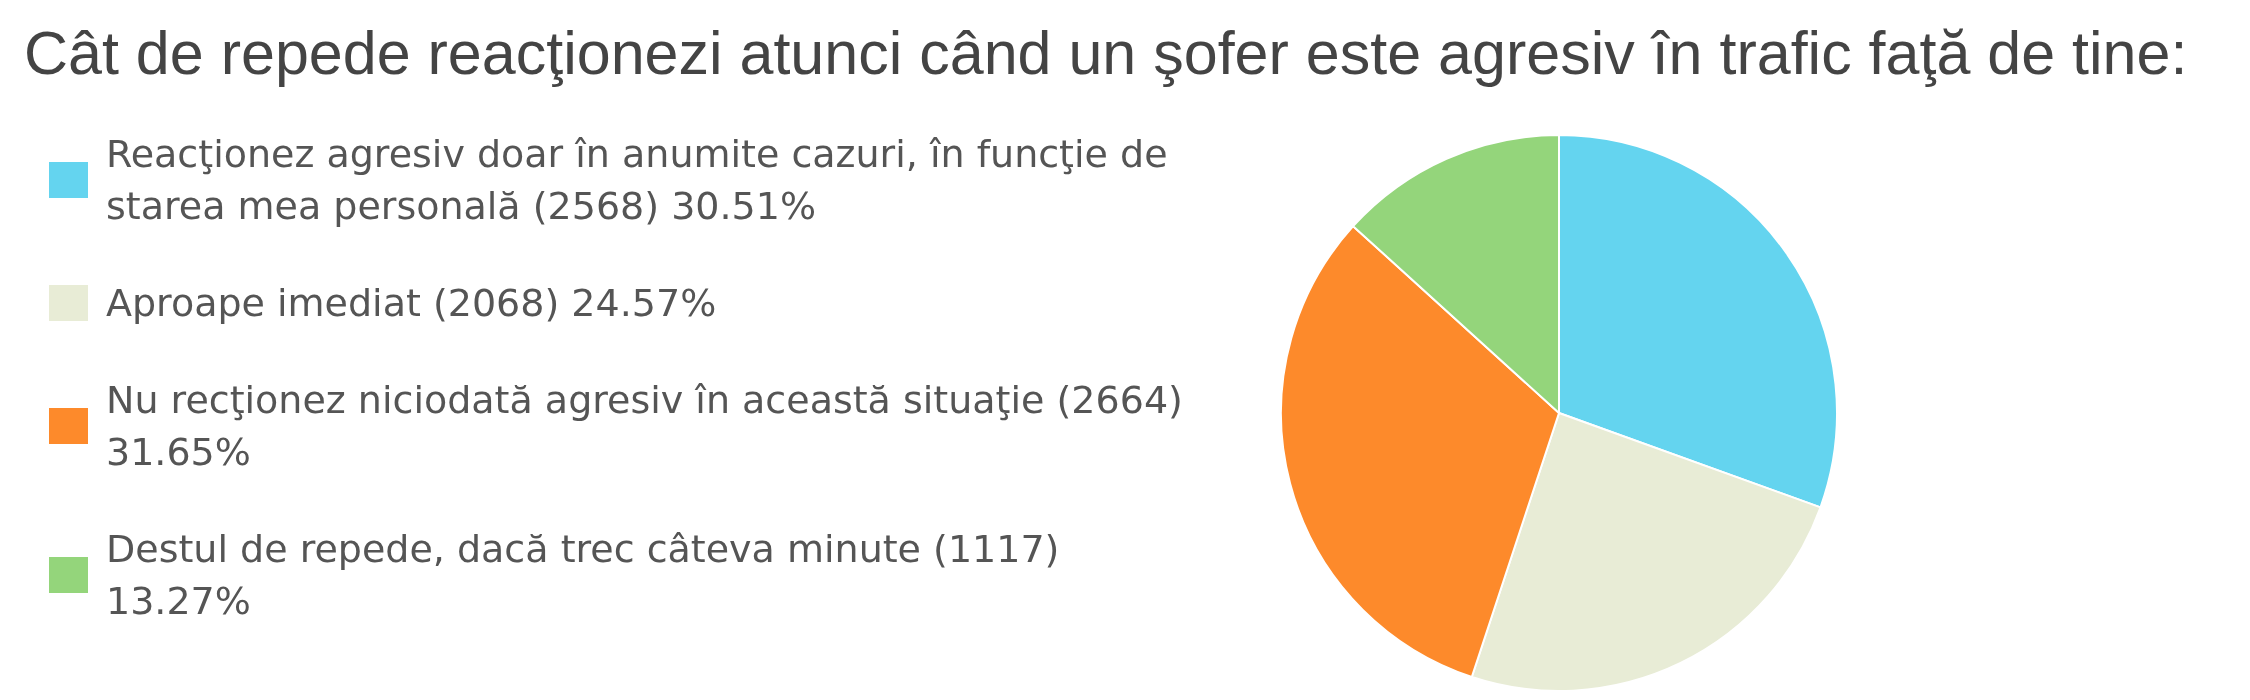 Image resolution: width=2250 pixels, height=700 pixels. I want to click on legend-label: Reacţionez agresiv doar în anumite cazuri, în funcţie de starea mea personală (2568) 30.51%, so click(637, 180).